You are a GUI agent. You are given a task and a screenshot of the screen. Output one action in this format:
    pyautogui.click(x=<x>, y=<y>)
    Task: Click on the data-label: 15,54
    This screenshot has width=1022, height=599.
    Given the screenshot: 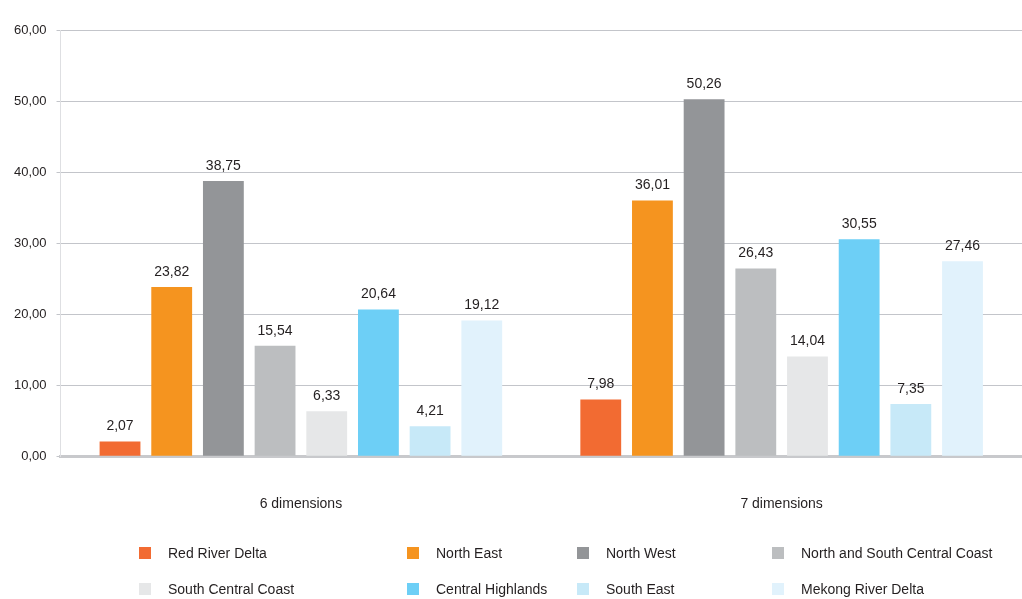 What is the action you would take?
    pyautogui.click(x=275, y=329)
    